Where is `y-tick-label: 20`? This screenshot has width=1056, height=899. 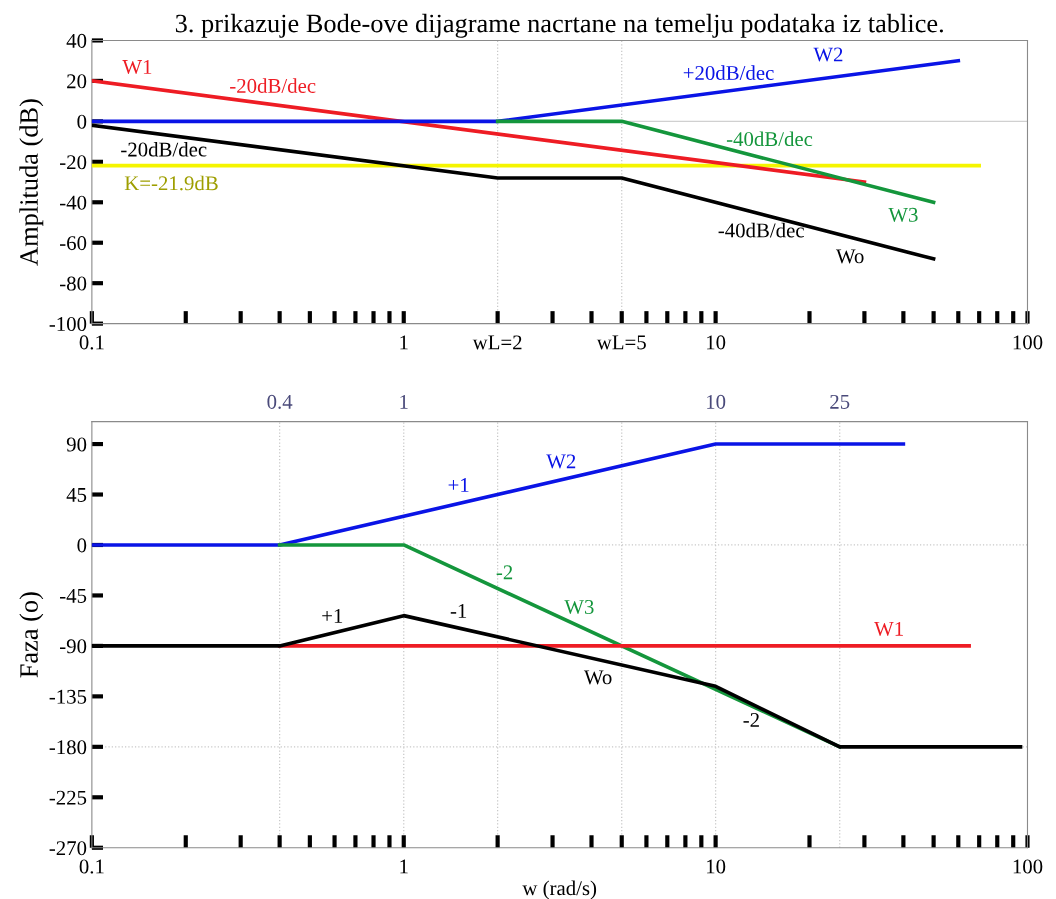
y-tick-label: 20 is located at coordinates (77, 81).